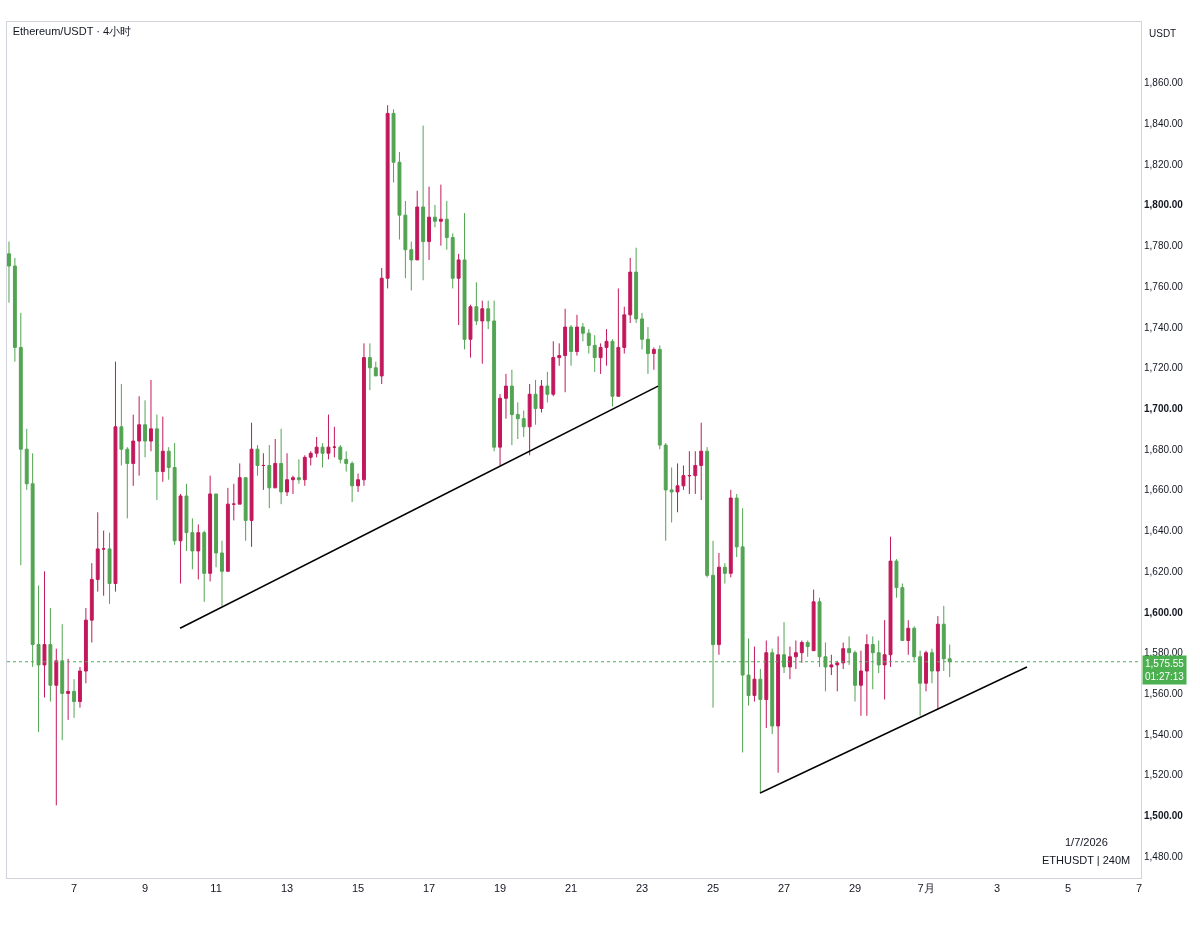 The height and width of the screenshot is (943, 1200). Describe the element at coordinates (1164, 775) in the screenshot. I see `y-tick-label: 1,520.00` at that location.